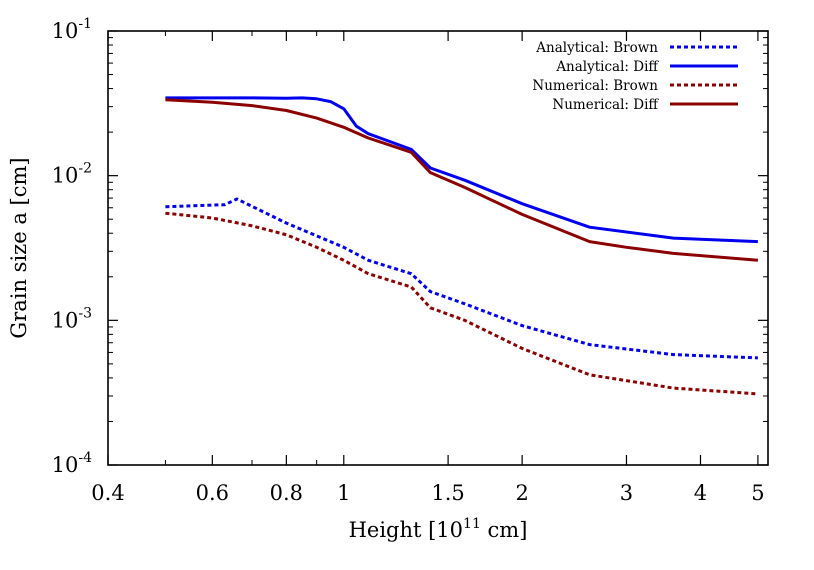 Image resolution: width=814 pixels, height=570 pixels. Describe the element at coordinates (607, 67) in the screenshot. I see `legend-label: Analytical: Diff` at that location.